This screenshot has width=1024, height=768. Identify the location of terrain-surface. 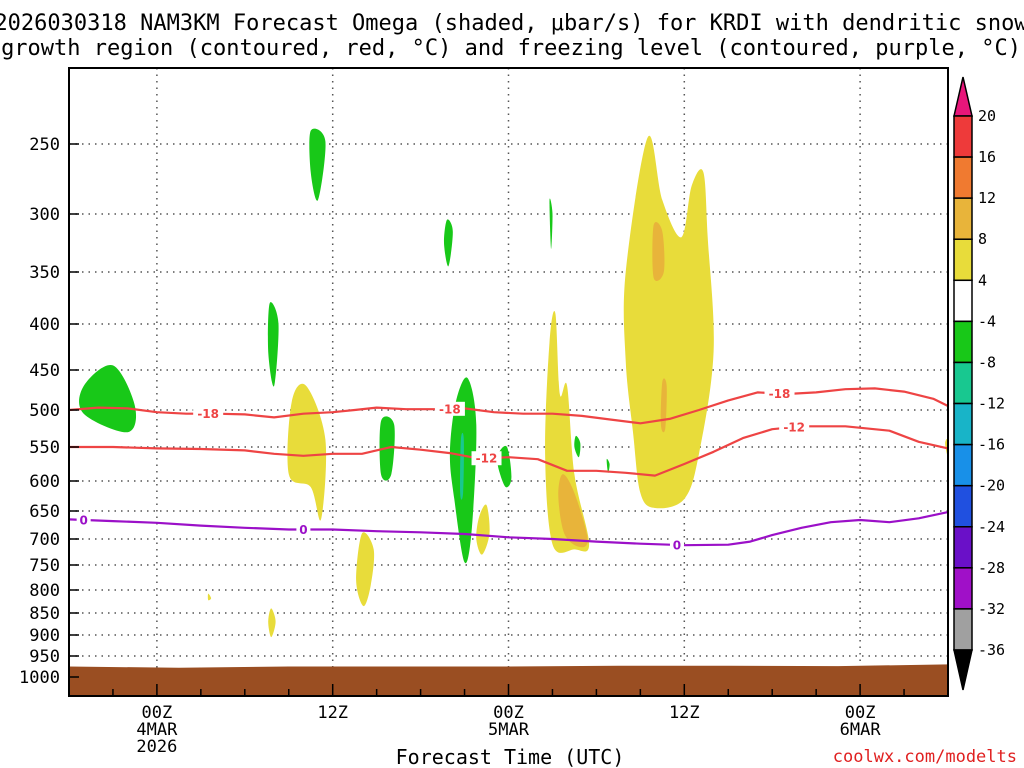
(508, 680).